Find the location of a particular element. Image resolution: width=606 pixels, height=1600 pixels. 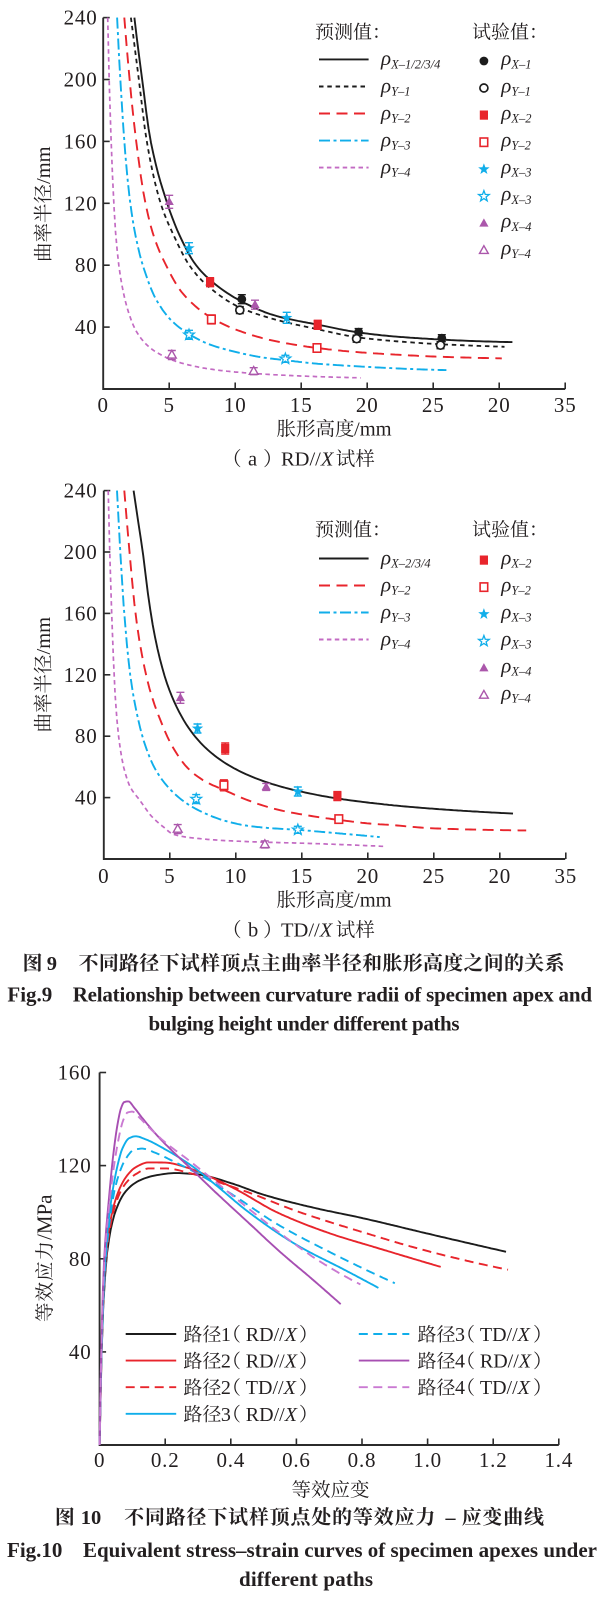

svg-text: 1.4 is located at coordinates (558, 1460).